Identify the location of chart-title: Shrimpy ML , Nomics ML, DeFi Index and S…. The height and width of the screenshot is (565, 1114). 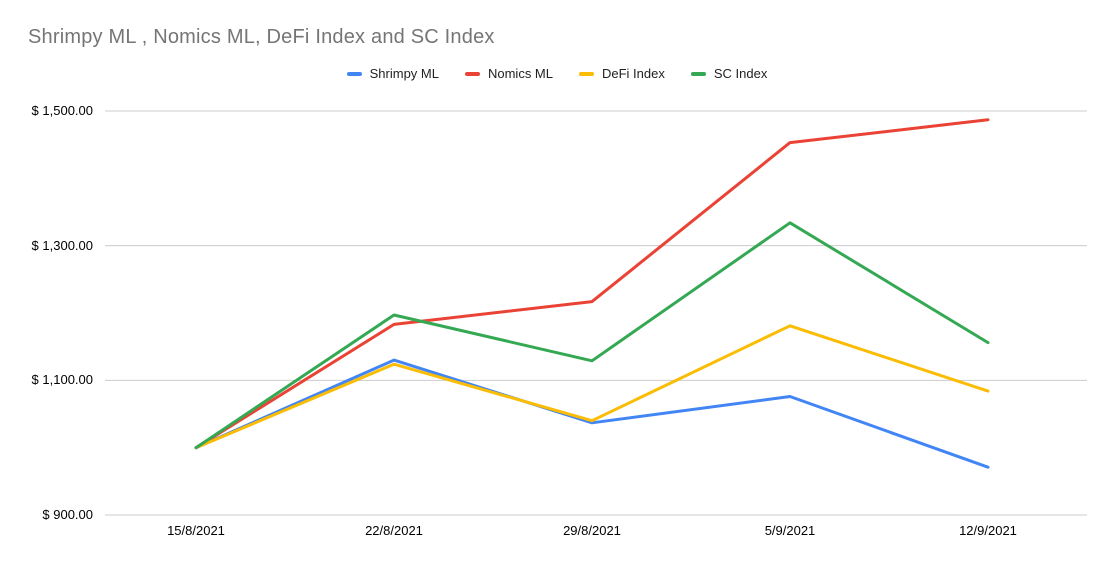
(261, 37).